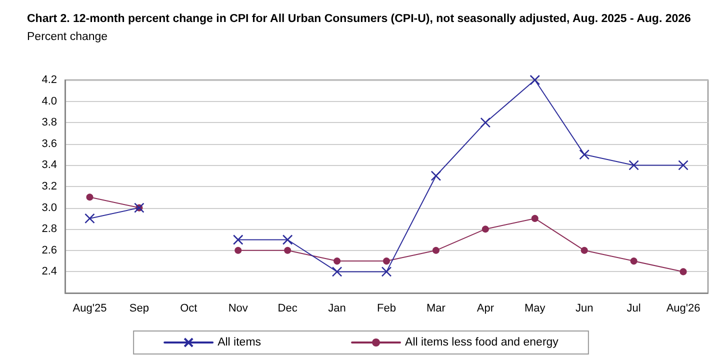 The height and width of the screenshot is (360, 722). Describe the element at coordinates (49, 250) in the screenshot. I see `y-tick-label: 2.6` at that location.